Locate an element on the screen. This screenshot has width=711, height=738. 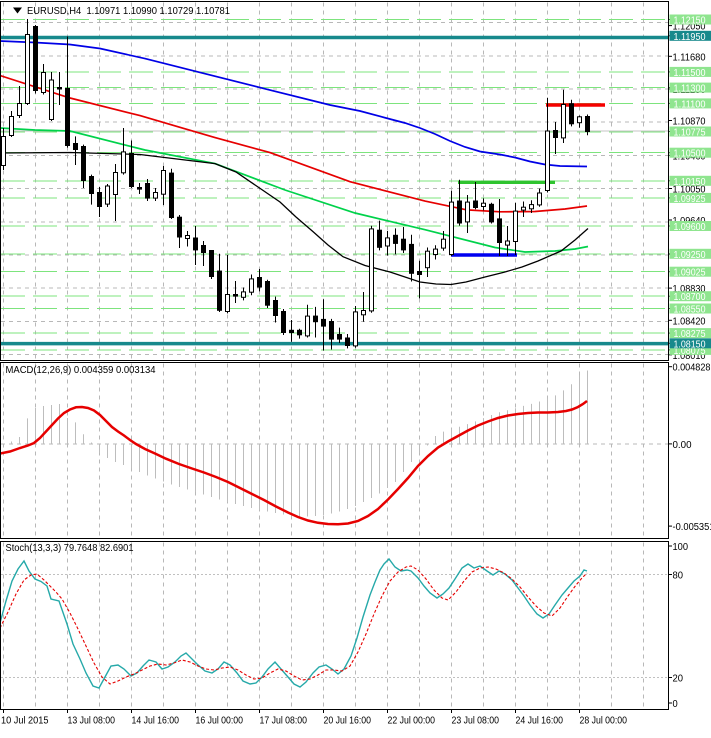
svg-text: 1.11950 is located at coordinates (690, 37).